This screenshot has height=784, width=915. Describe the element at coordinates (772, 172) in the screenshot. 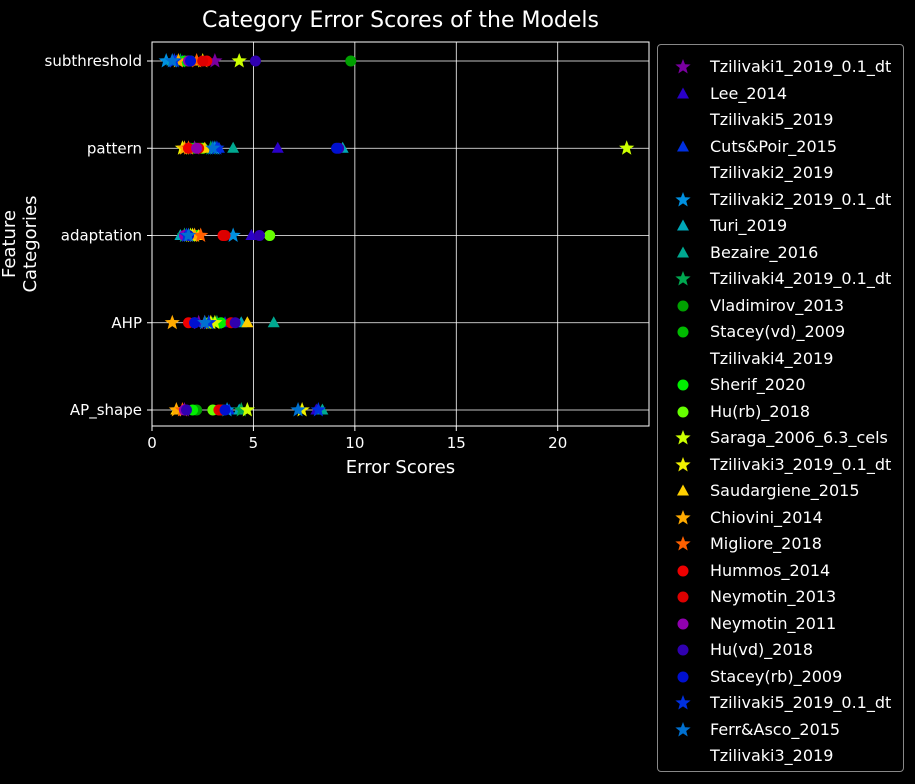

I see `legend-label: Tzilivaki2_2019` at that location.